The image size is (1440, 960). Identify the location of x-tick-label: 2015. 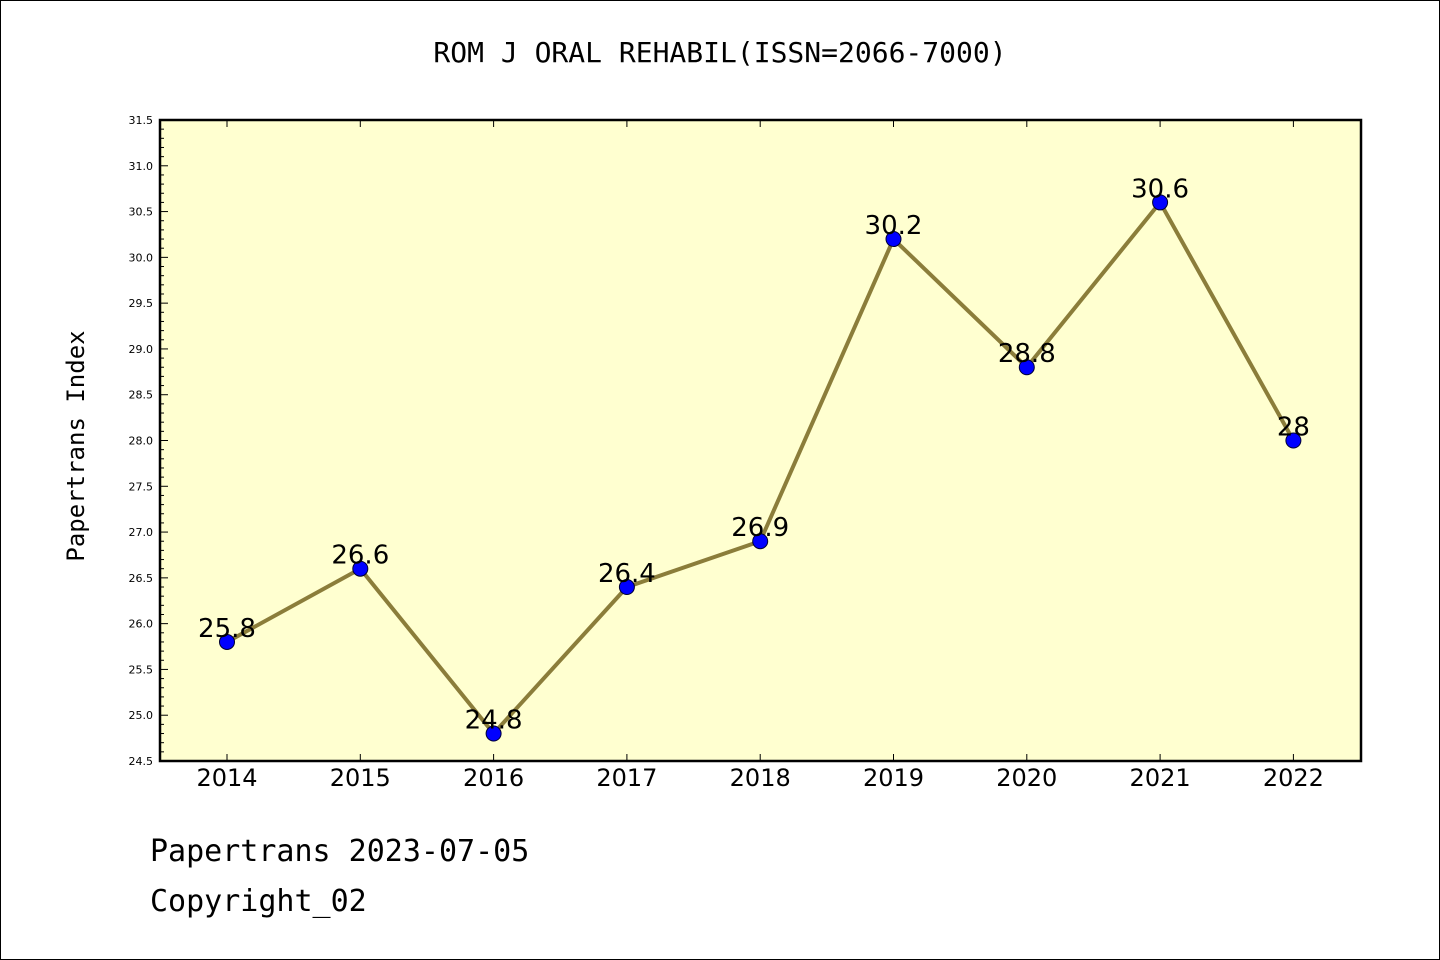
(360, 778).